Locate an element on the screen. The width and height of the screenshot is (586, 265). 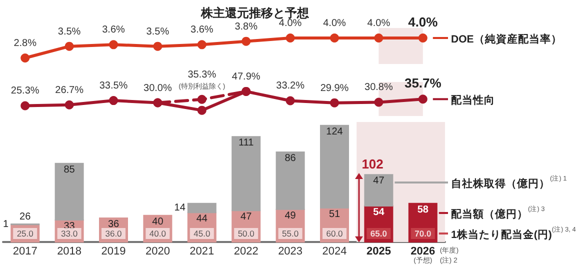
data-label: 25.0 is located at coordinates (25, 233).